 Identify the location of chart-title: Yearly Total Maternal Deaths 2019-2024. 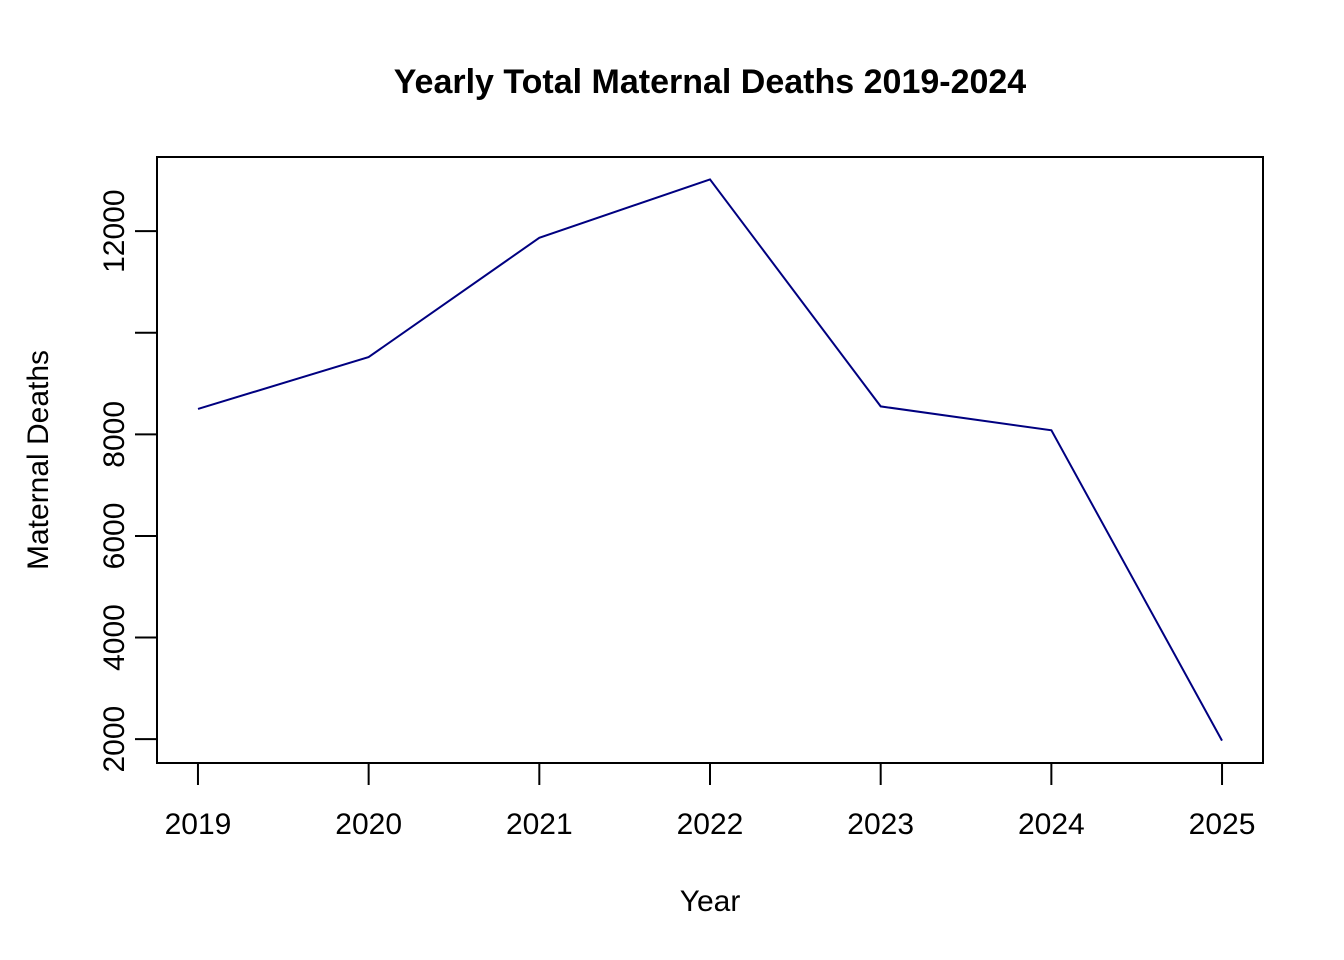
(710, 82).